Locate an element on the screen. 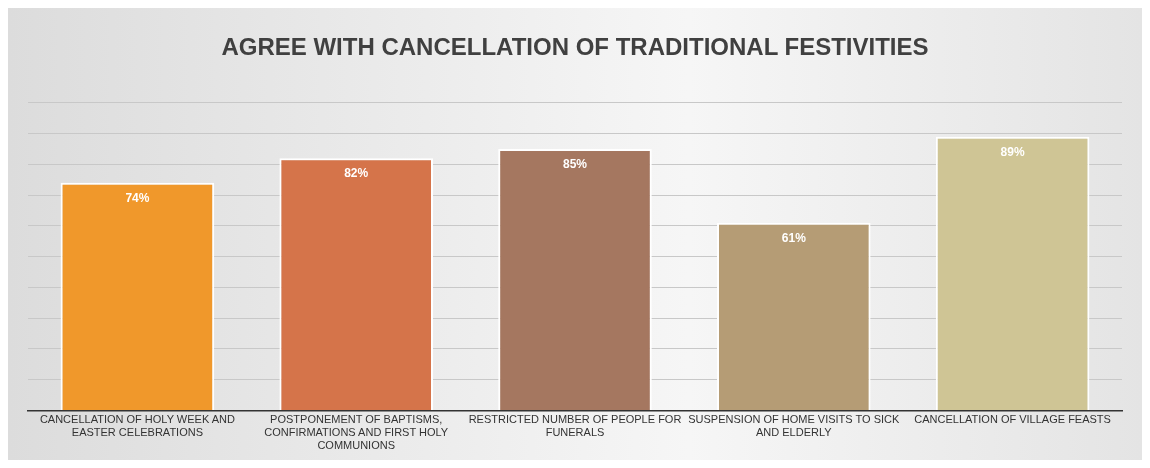  data-label: 74% is located at coordinates (137, 198).